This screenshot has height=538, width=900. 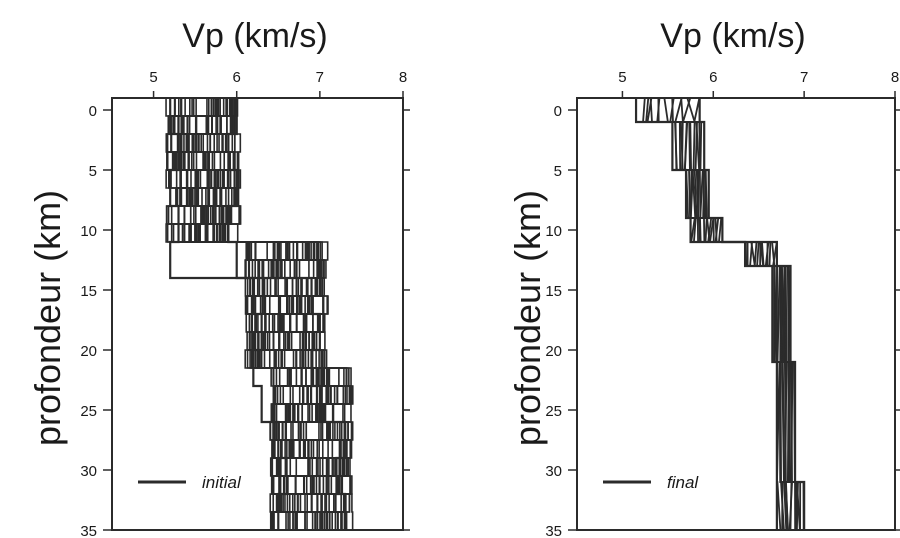 I want to click on legend-label: final, so click(x=683, y=482).